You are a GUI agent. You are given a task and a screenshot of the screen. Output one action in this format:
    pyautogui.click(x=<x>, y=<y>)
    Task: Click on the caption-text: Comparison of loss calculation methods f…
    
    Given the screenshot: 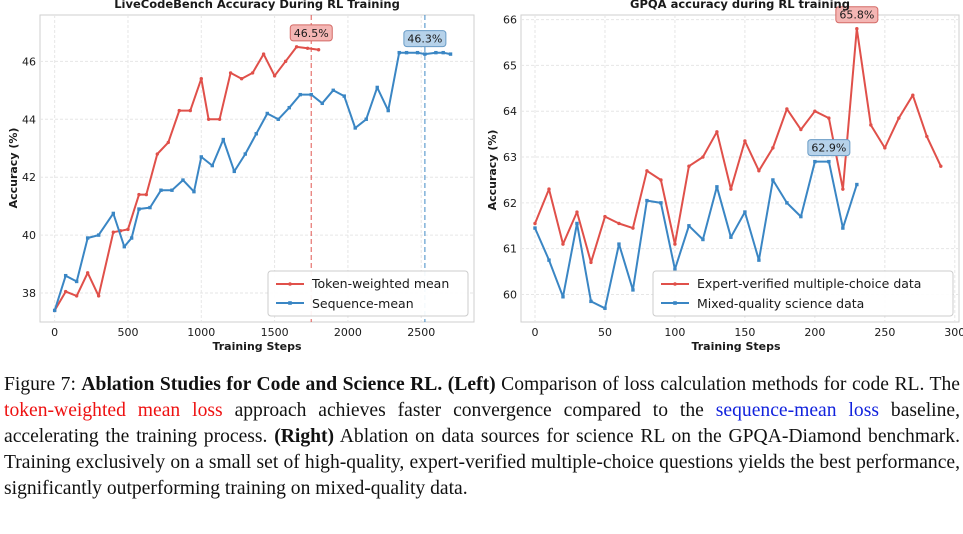 What is the action you would take?
    pyautogui.click(x=730, y=384)
    